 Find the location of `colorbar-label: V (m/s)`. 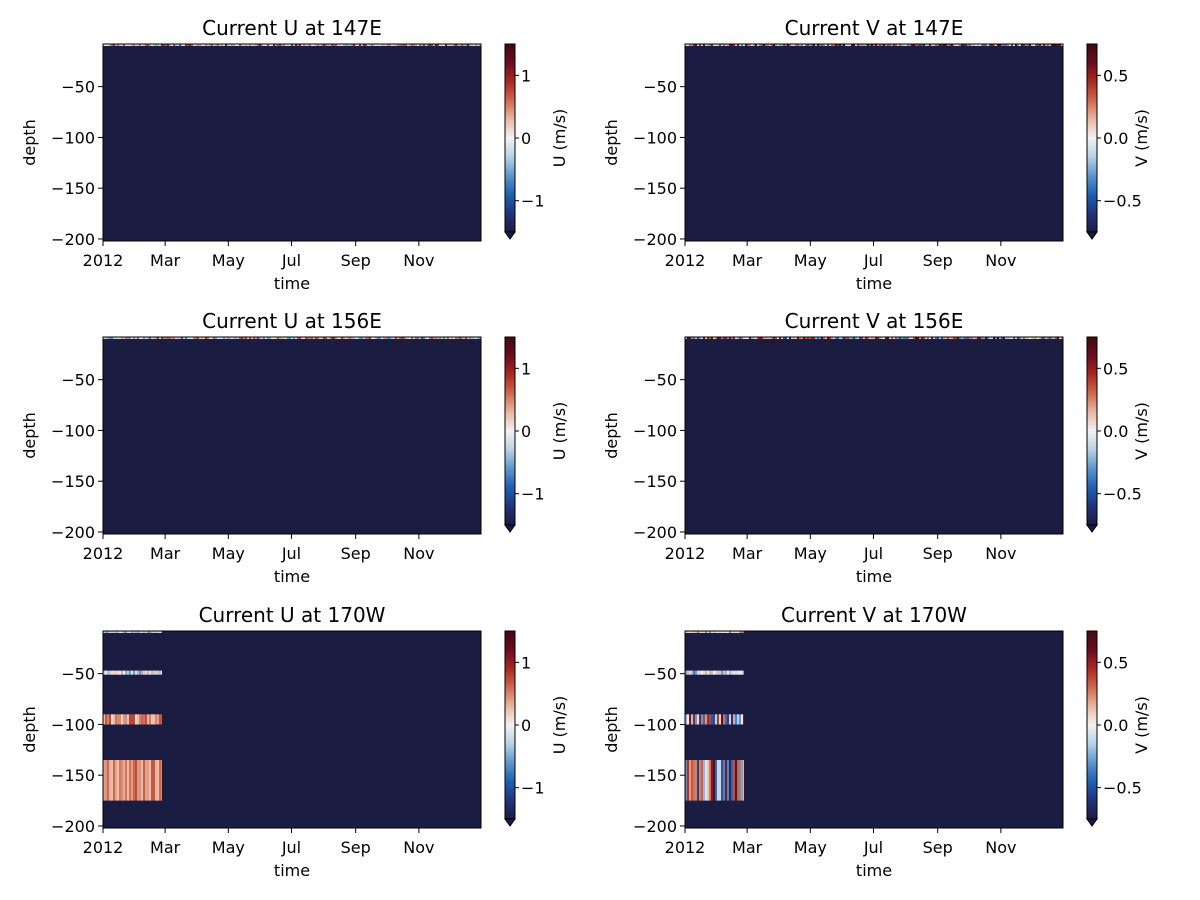

colorbar-label: V (m/s) is located at coordinates (1141, 138).